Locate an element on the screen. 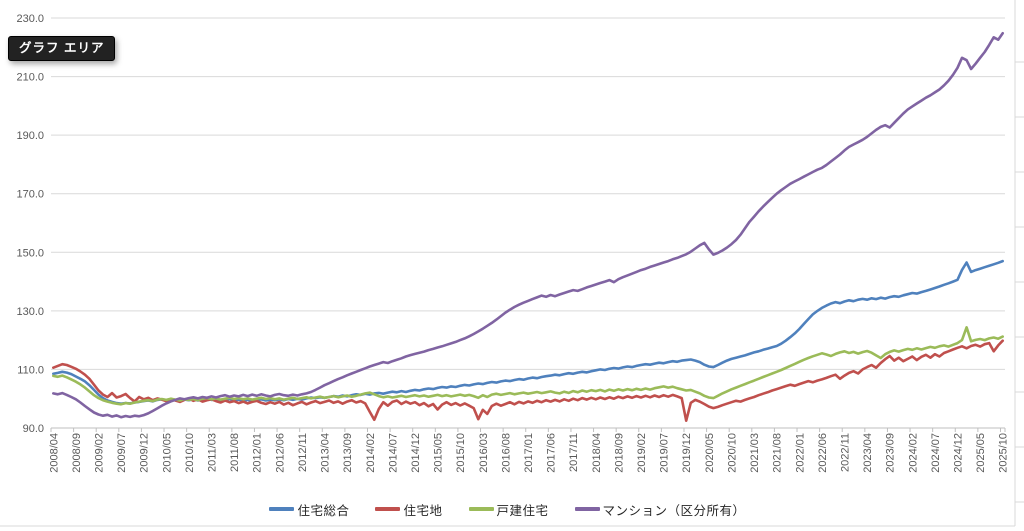 The image size is (1024, 531). legend-item-condominium: マンション（区分所有） is located at coordinates (660, 509).